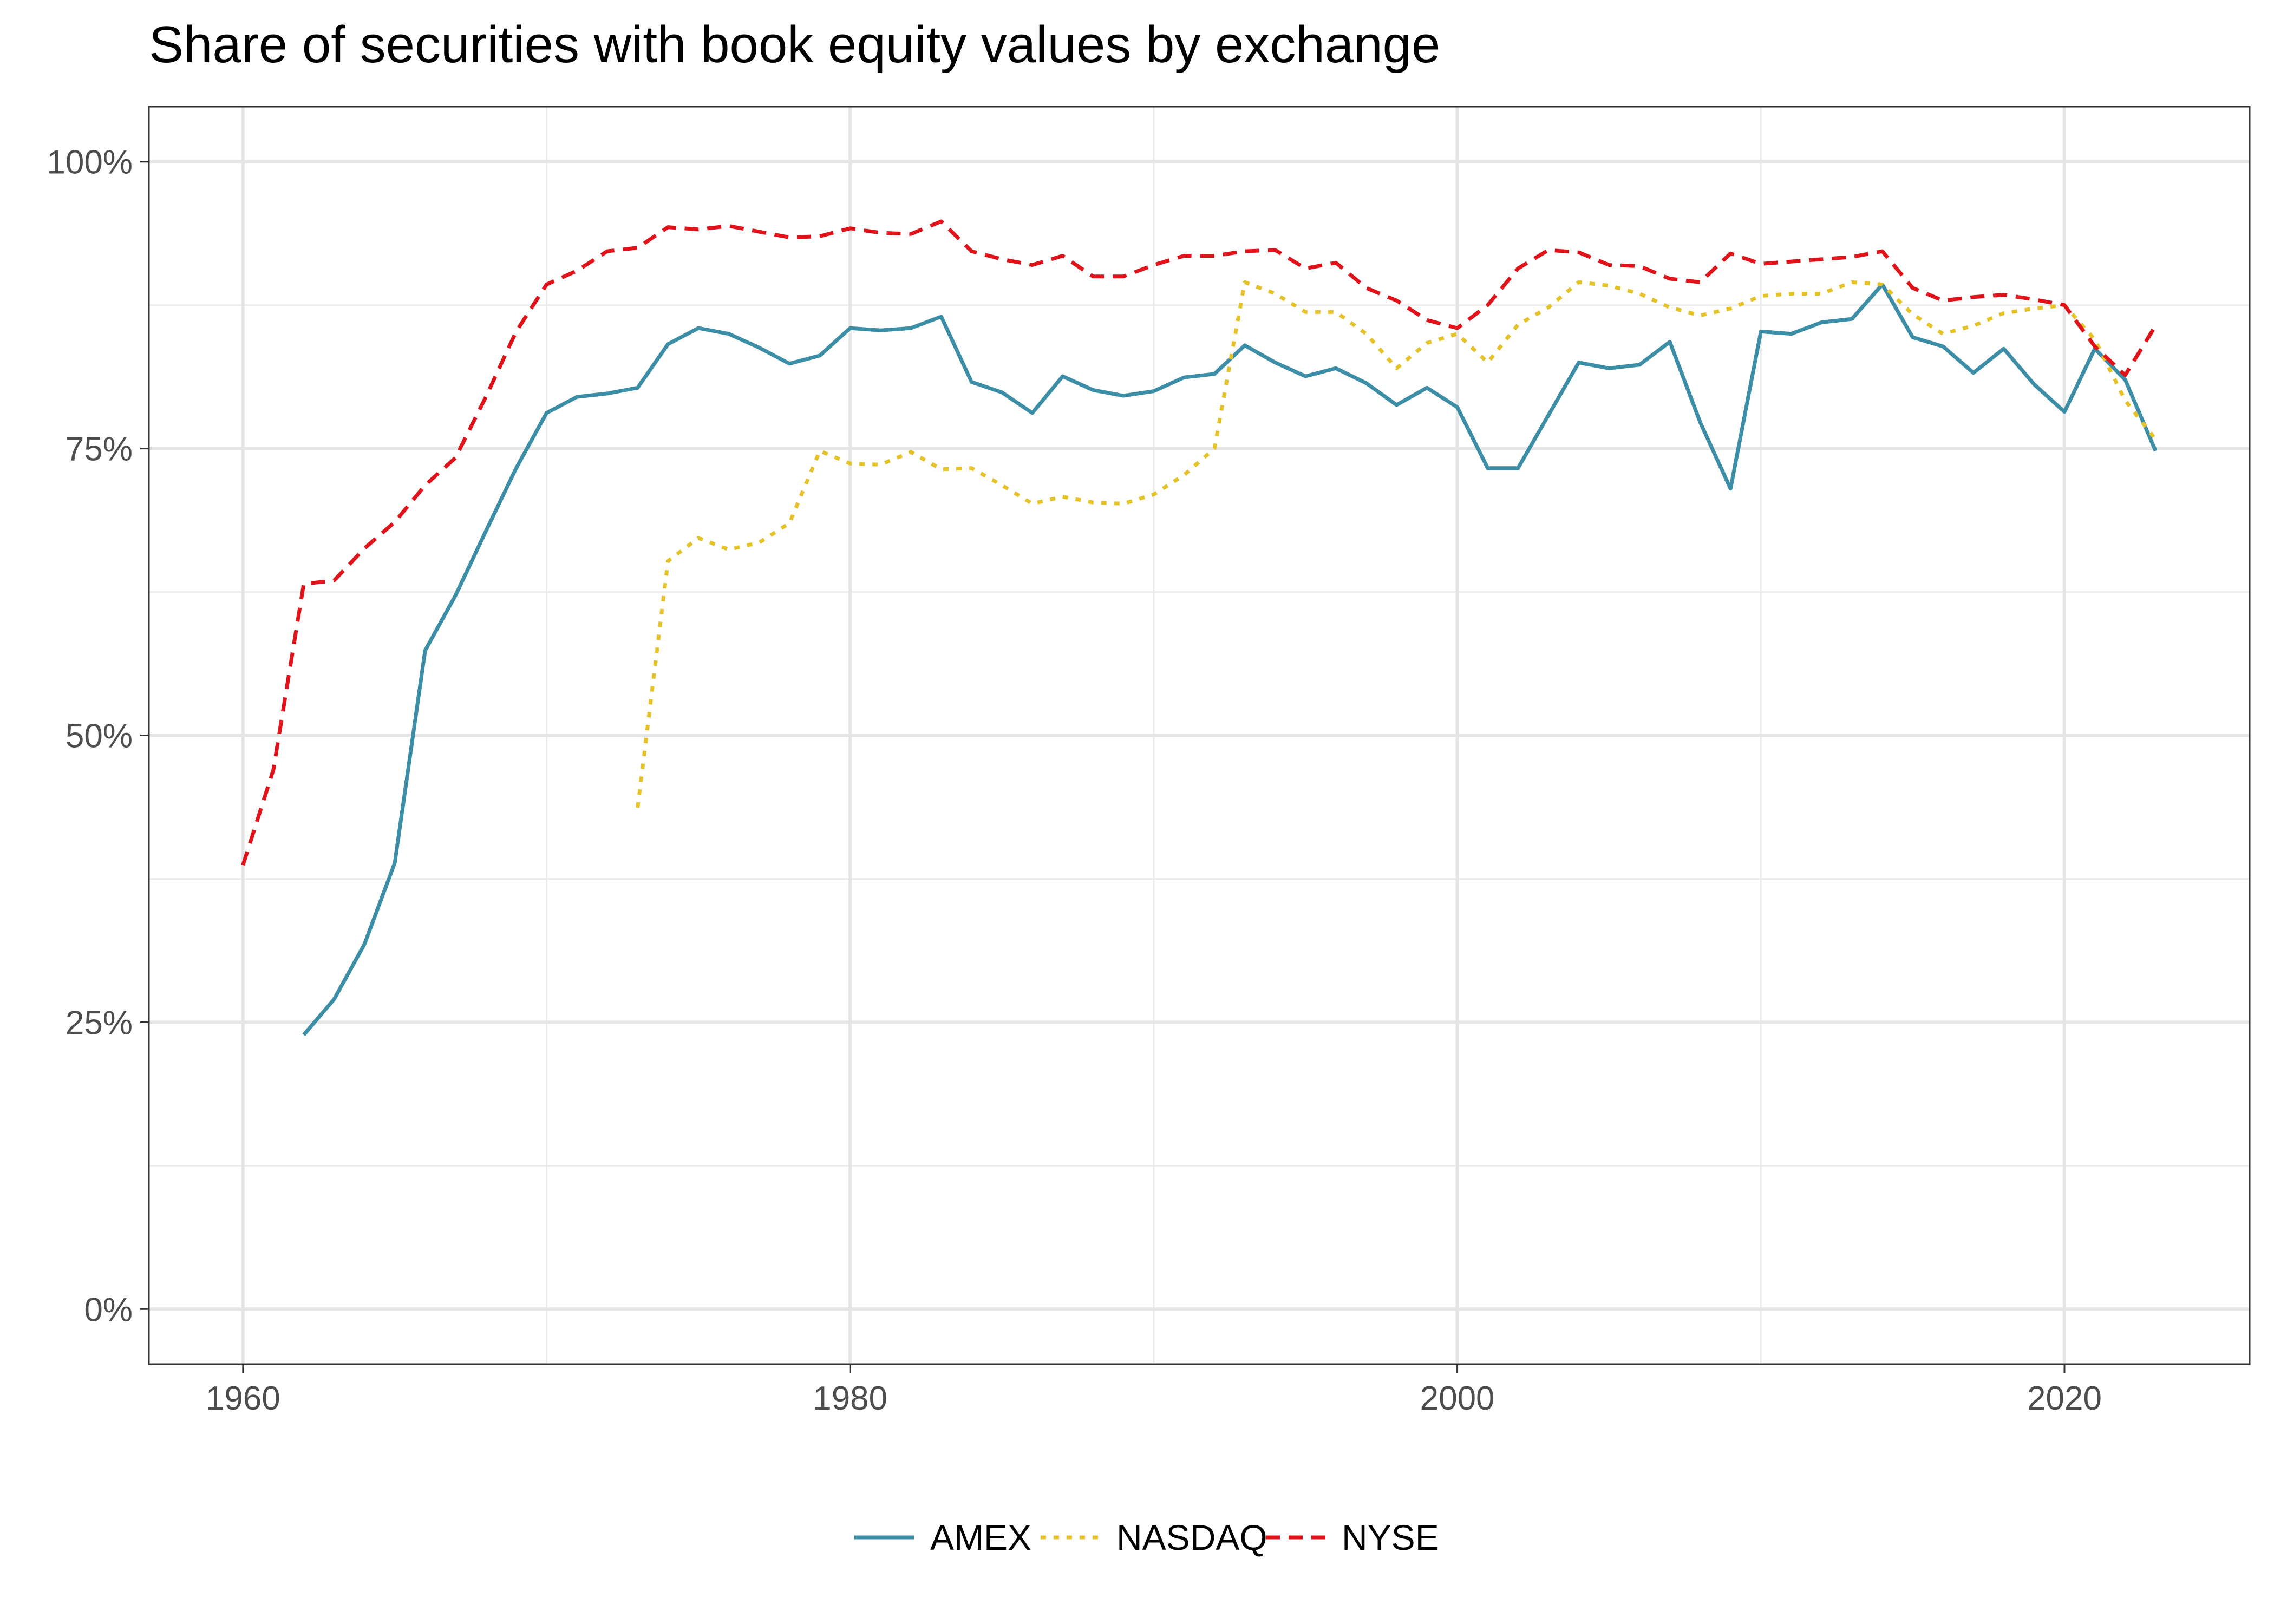 Image resolution: width=2274 pixels, height=1624 pixels. Describe the element at coordinates (1192, 1537) in the screenshot. I see `legend-label-nasdaq: NASDAQ` at that location.